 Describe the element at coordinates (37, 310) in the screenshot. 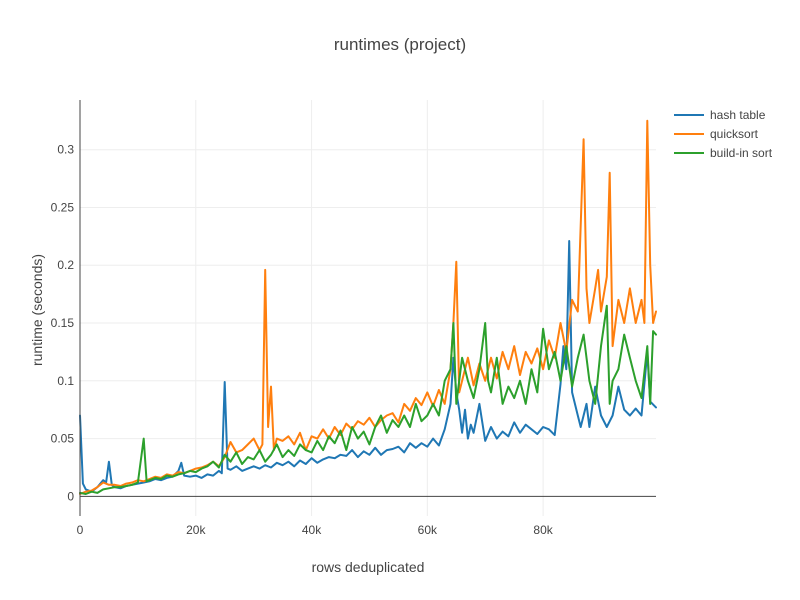

I see `y-axis-title: runtime (seconds)` at that location.